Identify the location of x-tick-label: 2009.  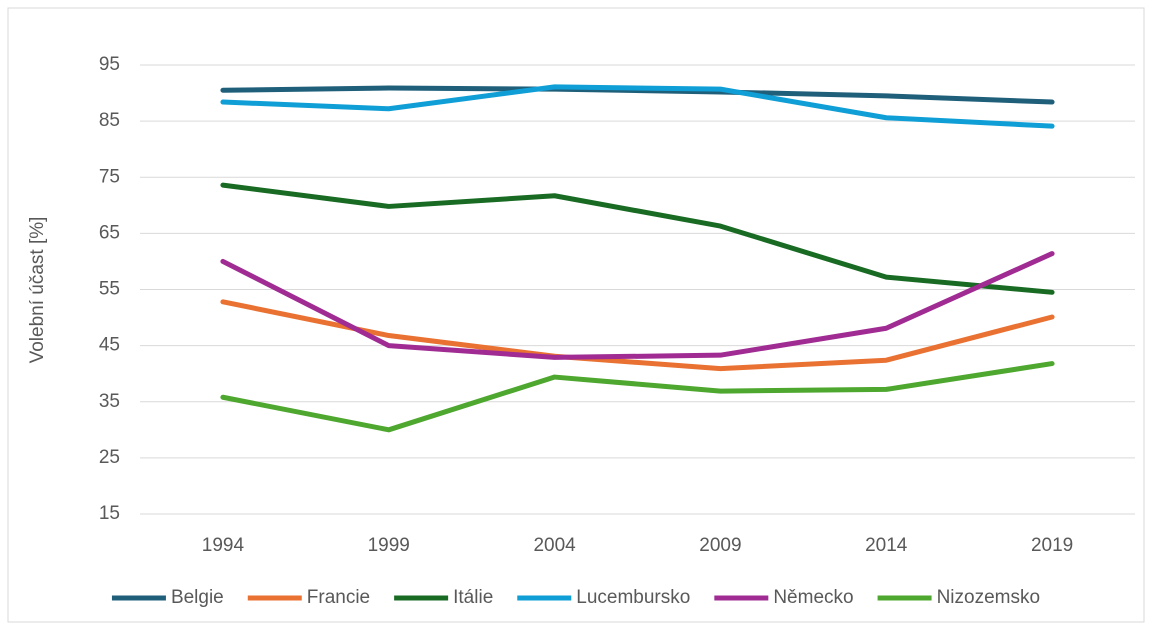
(720, 545).